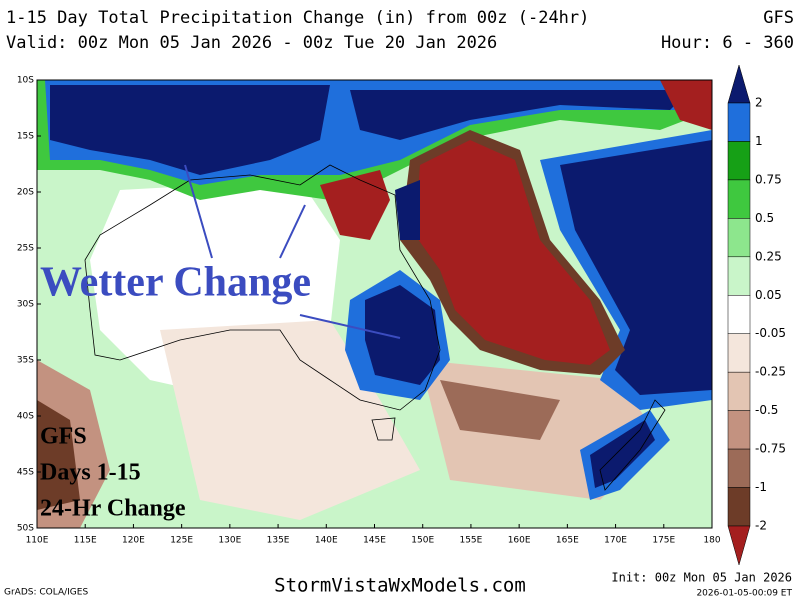 This screenshot has height=600, width=800. Describe the element at coordinates (422, 541) in the screenshot. I see `lon-label: 150E` at that location.